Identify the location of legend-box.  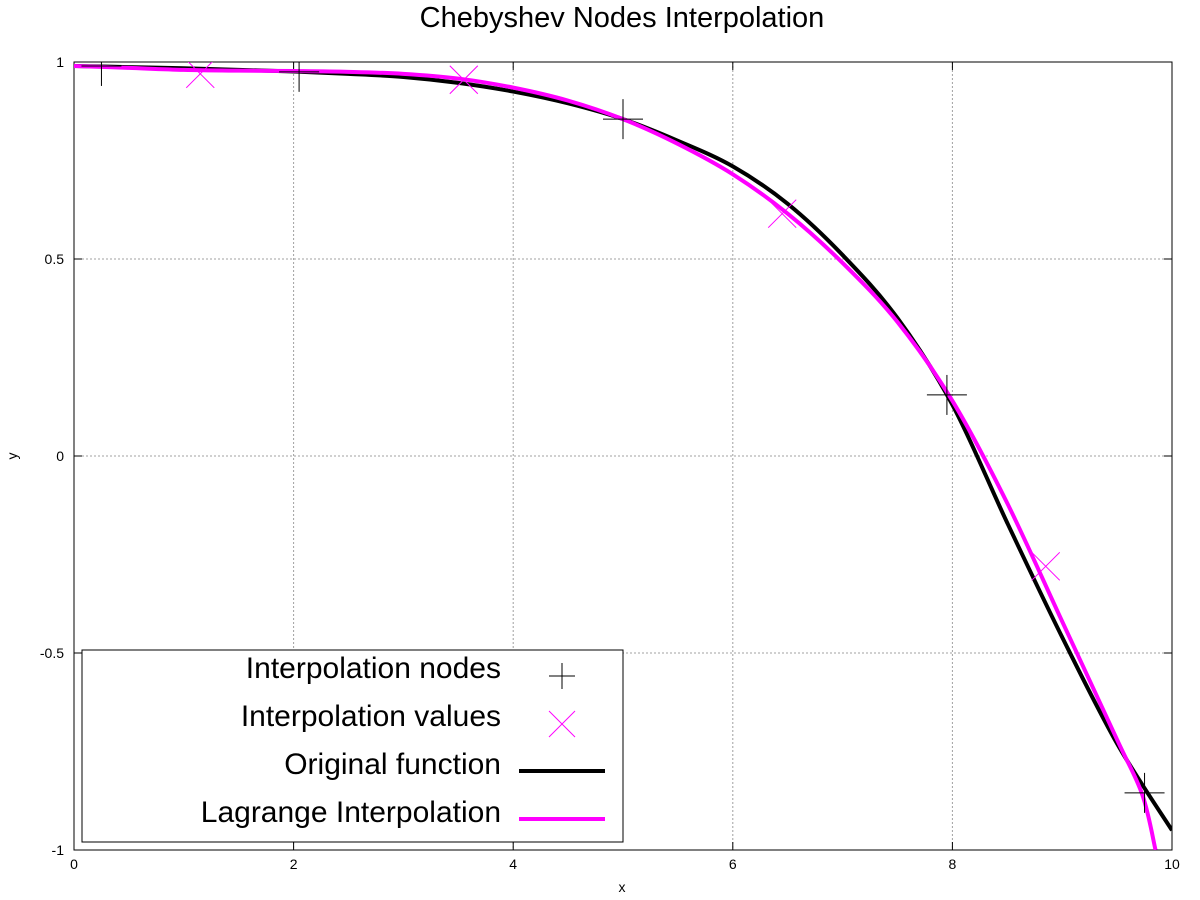
(352, 746).